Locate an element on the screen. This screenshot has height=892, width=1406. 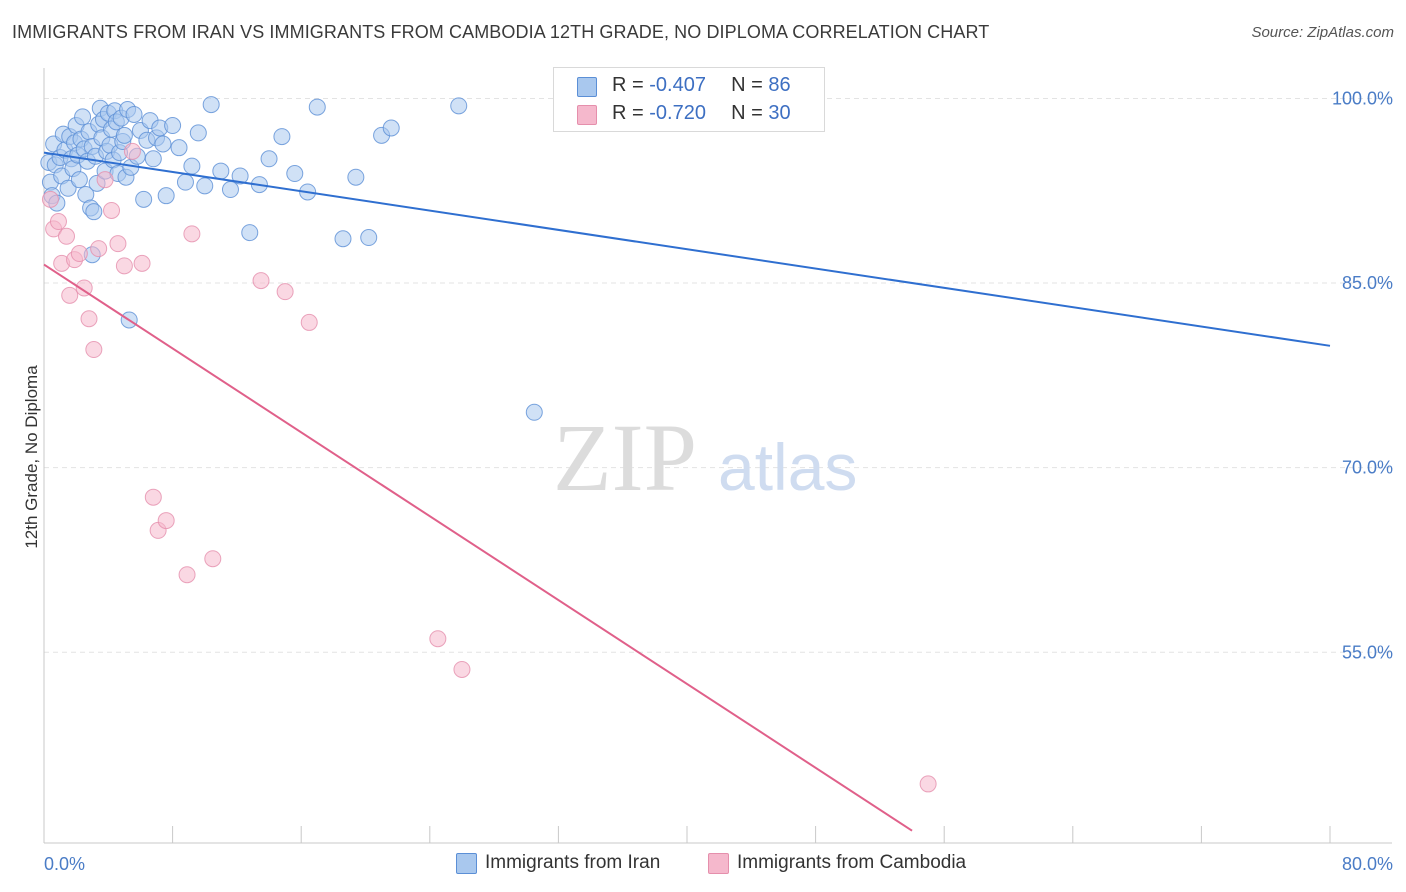
stats-n-value: 30 is located at coordinates (779, 113).